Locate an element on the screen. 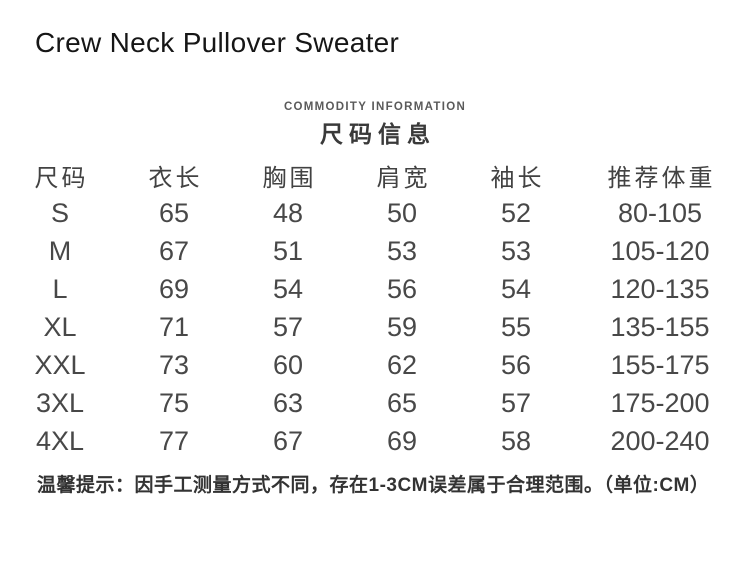  size-info-title: 尺码信息 is located at coordinates (378, 134).